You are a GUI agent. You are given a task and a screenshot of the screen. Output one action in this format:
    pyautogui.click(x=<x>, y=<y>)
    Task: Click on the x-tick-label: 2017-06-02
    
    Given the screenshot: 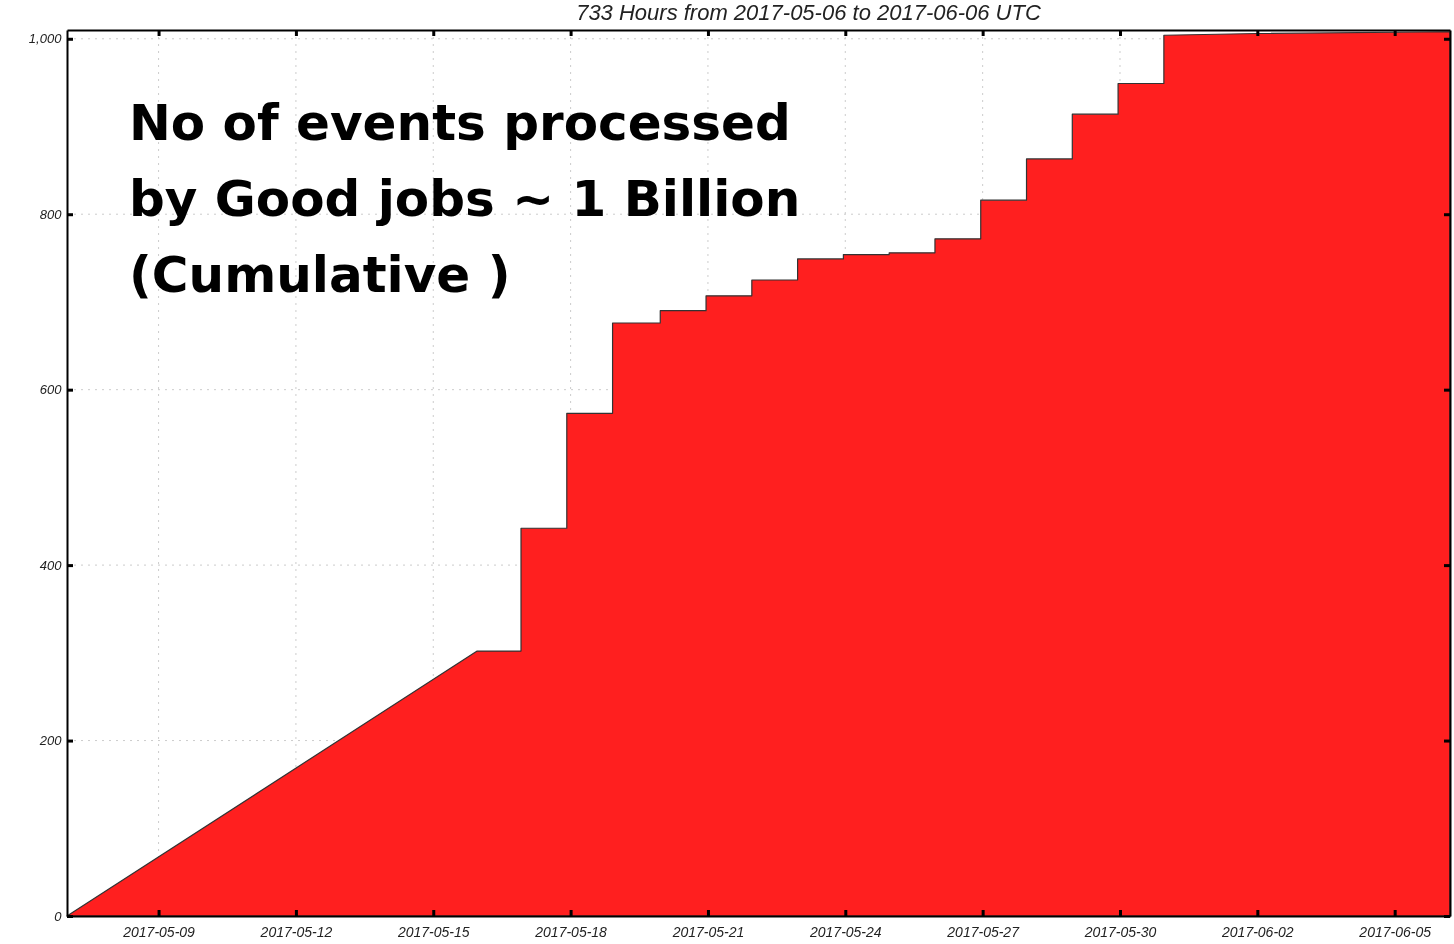 What is the action you would take?
    pyautogui.click(x=1257, y=932)
    